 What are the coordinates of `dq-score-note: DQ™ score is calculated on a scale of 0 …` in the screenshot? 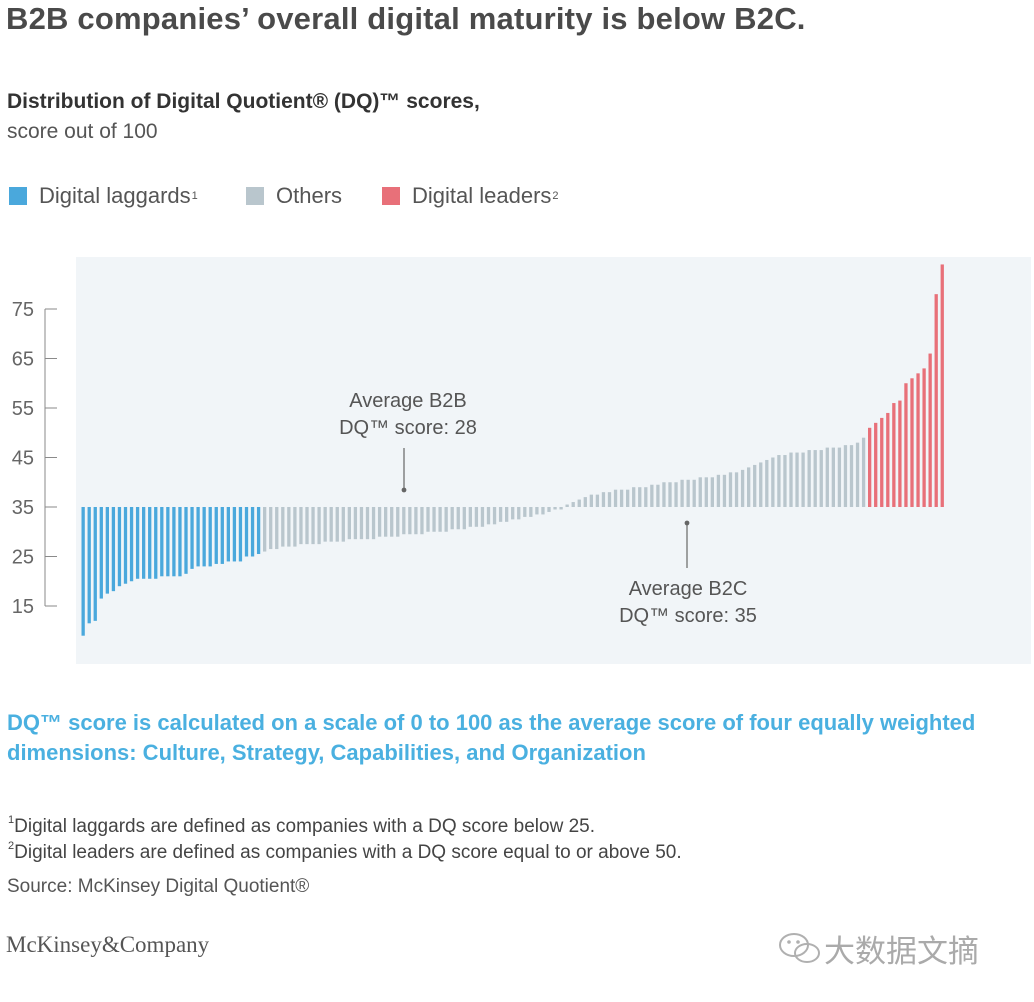 It's located at (491, 737).